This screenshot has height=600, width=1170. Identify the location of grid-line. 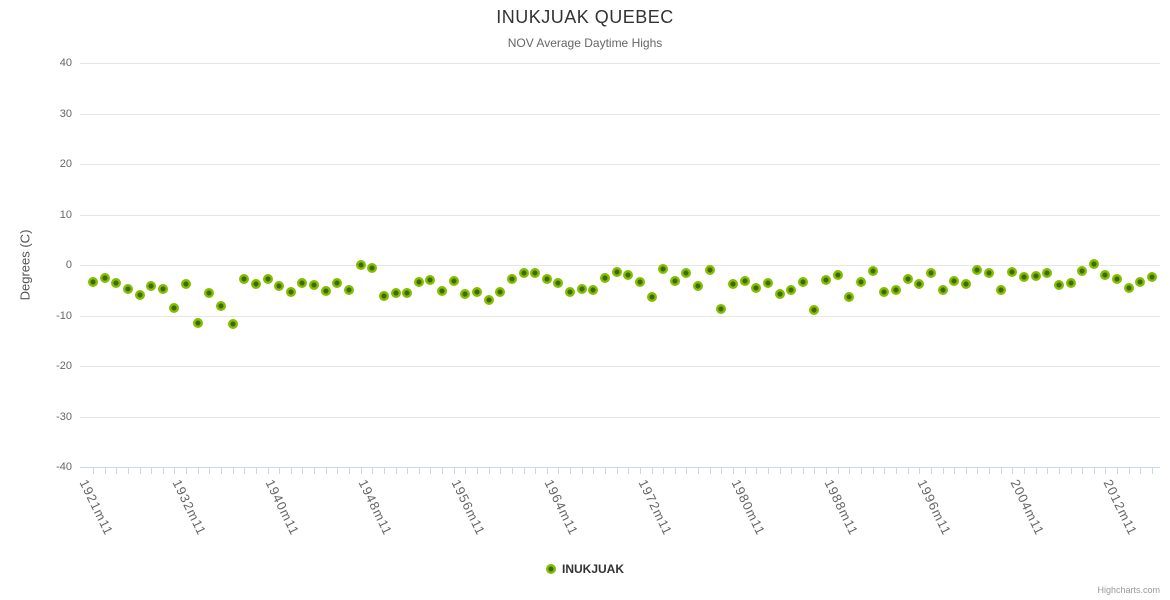
(620, 417).